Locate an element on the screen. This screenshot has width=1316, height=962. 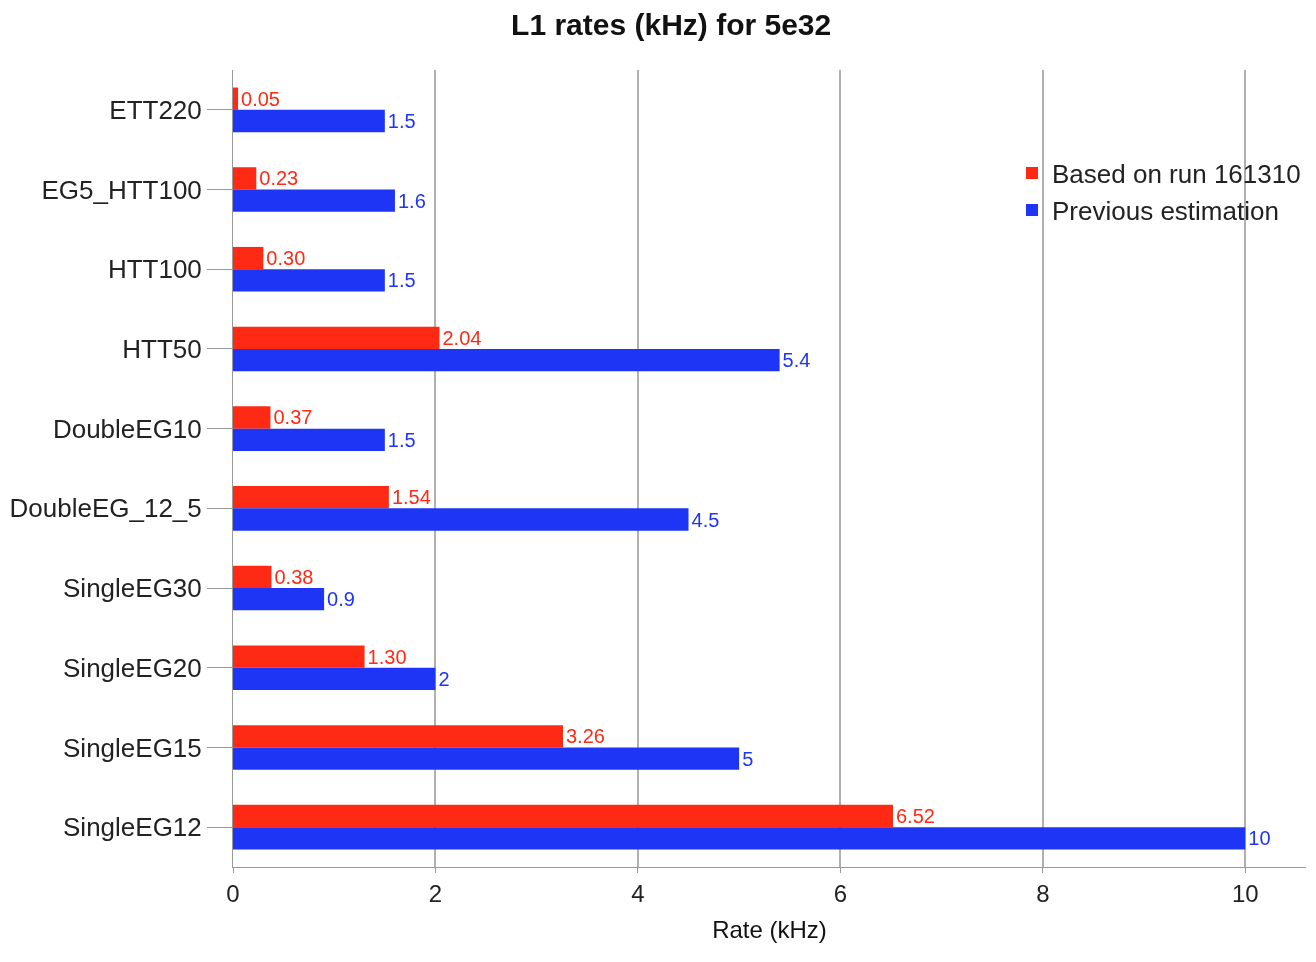
x-tick-label: 8 is located at coordinates (1043, 893).